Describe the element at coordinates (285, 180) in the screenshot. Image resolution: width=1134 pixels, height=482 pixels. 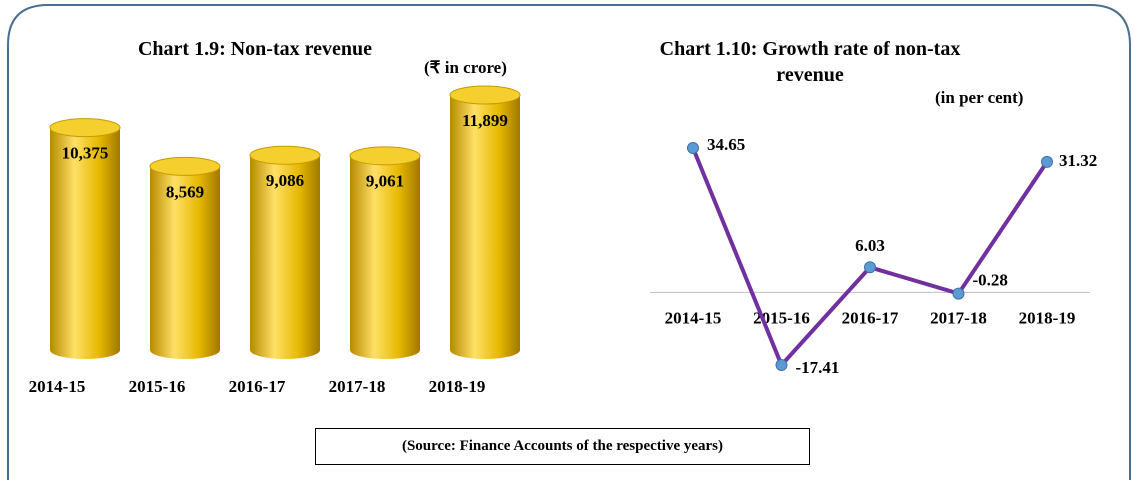
I see `value-label: 9,086` at that location.